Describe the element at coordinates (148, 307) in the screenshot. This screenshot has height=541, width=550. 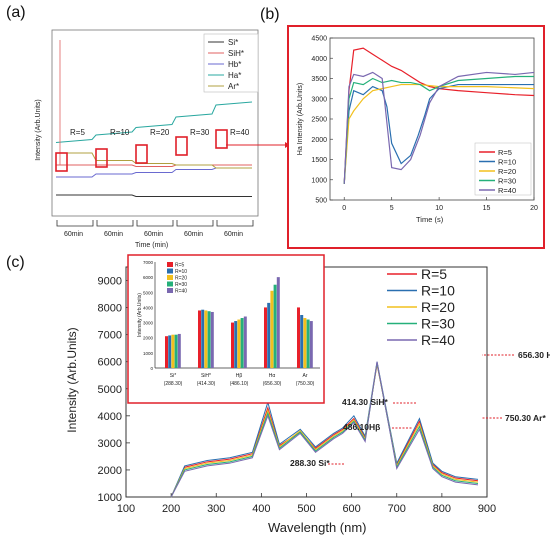
I see `inset-ytick-label: 4000` at that location.